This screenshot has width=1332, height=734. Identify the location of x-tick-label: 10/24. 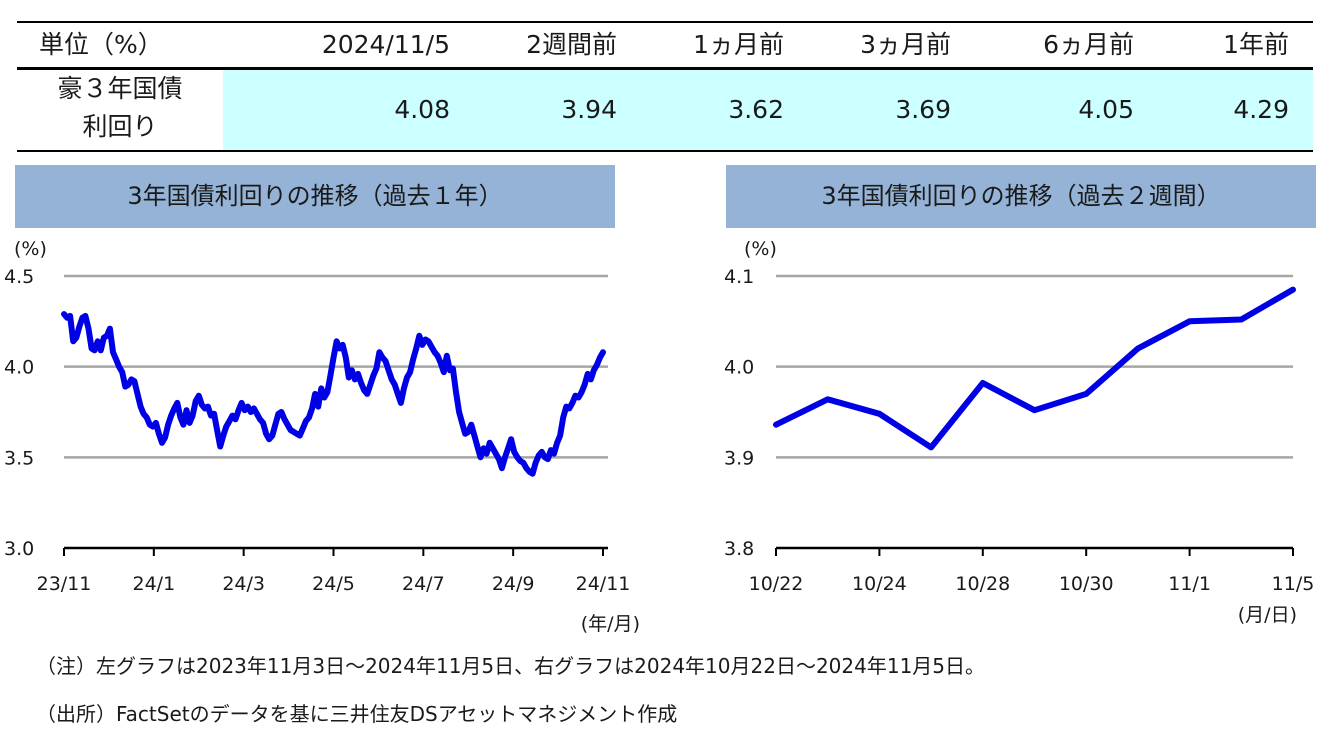
(879, 584).